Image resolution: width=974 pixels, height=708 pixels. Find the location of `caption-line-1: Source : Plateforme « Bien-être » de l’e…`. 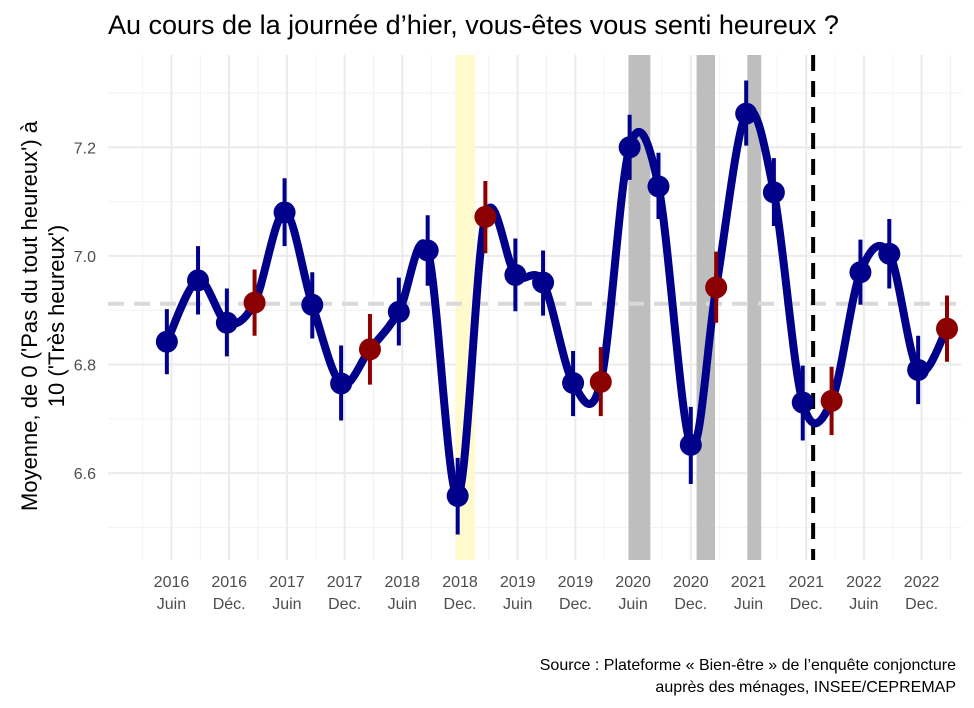

caption-line-1: Source : Plateforme « Bien-être » de l’e… is located at coordinates (748, 665).